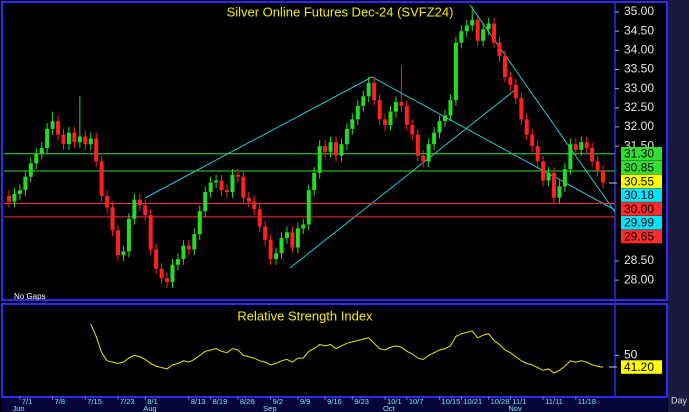 The height and width of the screenshot is (412, 689). What do you see at coordinates (416, 401) in the screenshot?
I see `x-tick-label: 10/7` at bounding box center [416, 401].